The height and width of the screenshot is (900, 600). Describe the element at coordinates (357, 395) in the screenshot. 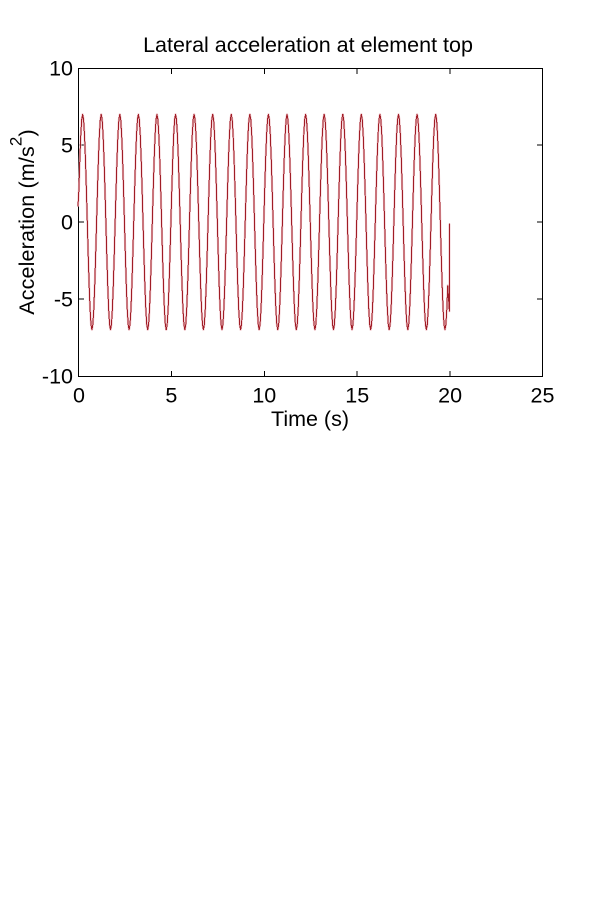

I see `svg-text: 15` at that location.